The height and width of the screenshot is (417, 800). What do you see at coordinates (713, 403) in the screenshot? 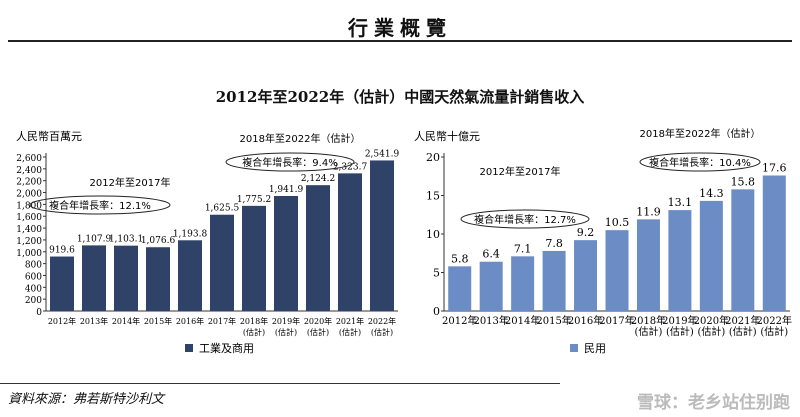
I see `watermark: 雪球：老乡站住别跑` at bounding box center [713, 403].